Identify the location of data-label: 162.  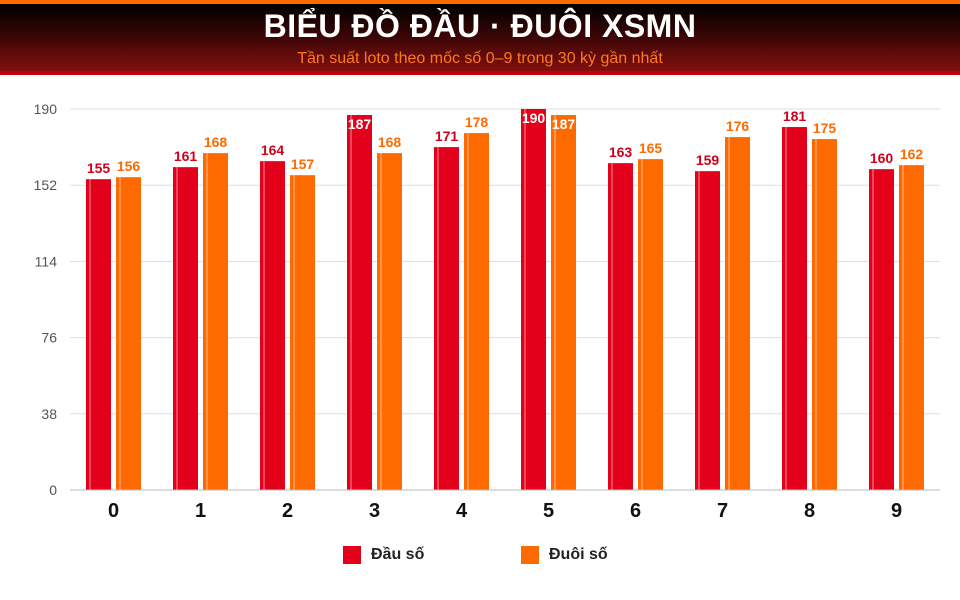
(912, 154).